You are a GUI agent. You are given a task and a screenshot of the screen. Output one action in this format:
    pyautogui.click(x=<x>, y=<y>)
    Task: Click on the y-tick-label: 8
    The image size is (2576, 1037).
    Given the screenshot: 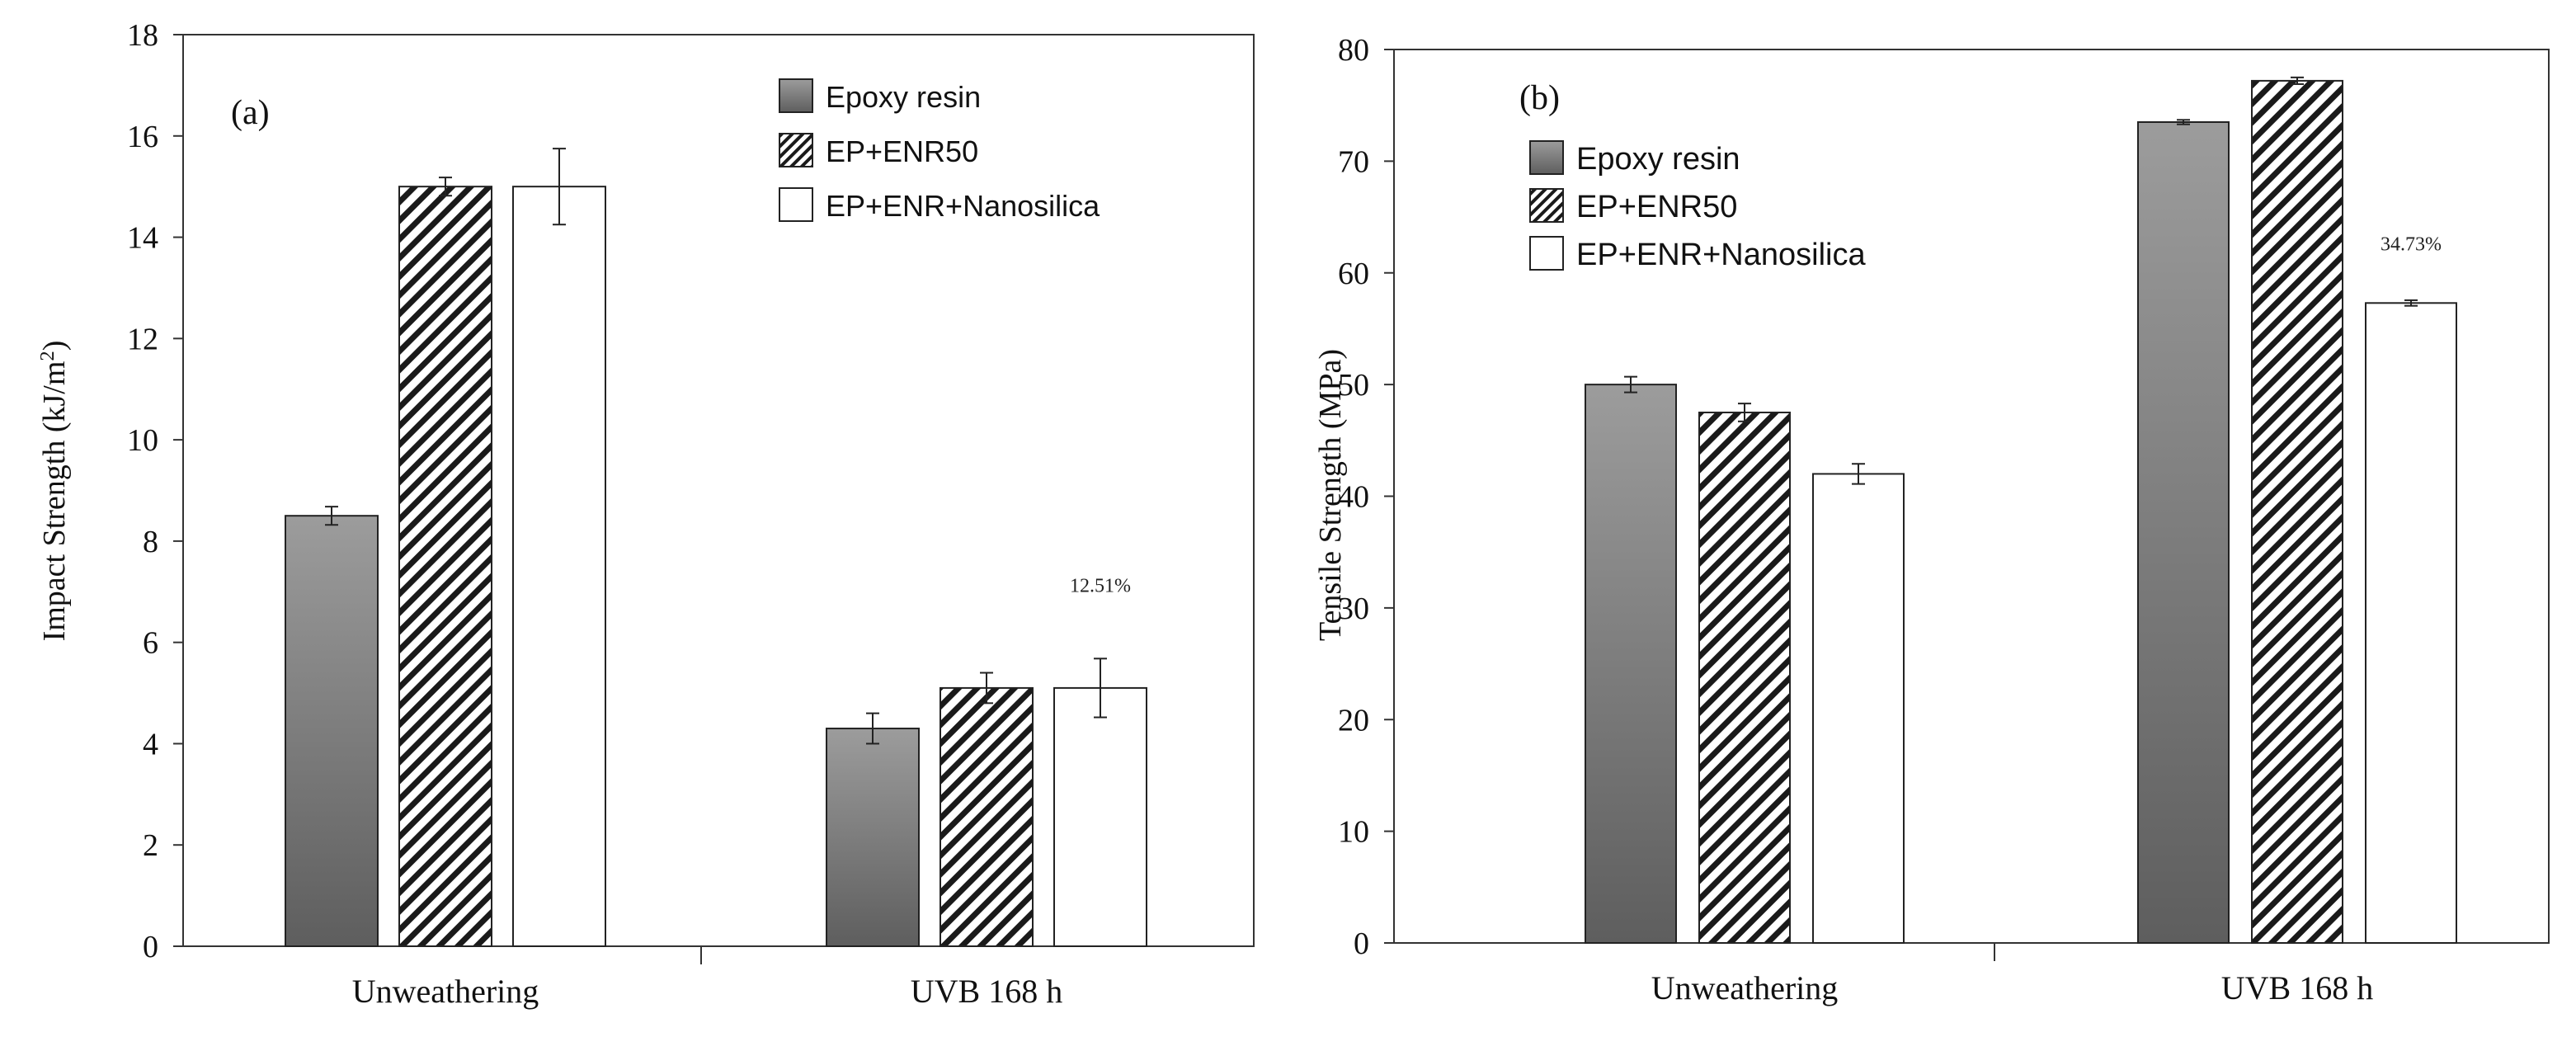 What is the action you would take?
    pyautogui.click(x=150, y=542)
    